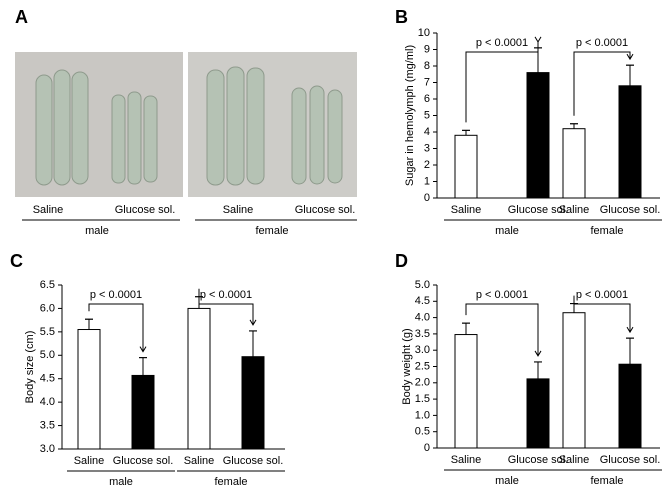 This screenshot has height=485, width=662. I want to click on panel-label: A, so click(21, 17).